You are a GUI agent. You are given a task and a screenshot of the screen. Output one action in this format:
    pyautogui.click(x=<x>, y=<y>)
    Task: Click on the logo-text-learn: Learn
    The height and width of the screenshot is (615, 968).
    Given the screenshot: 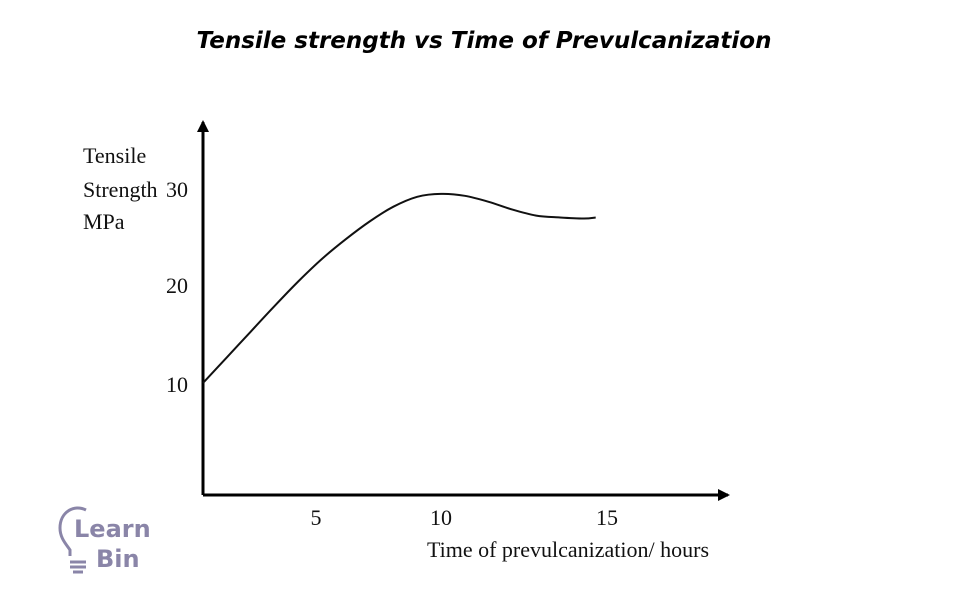 What is the action you would take?
    pyautogui.click(x=112, y=529)
    